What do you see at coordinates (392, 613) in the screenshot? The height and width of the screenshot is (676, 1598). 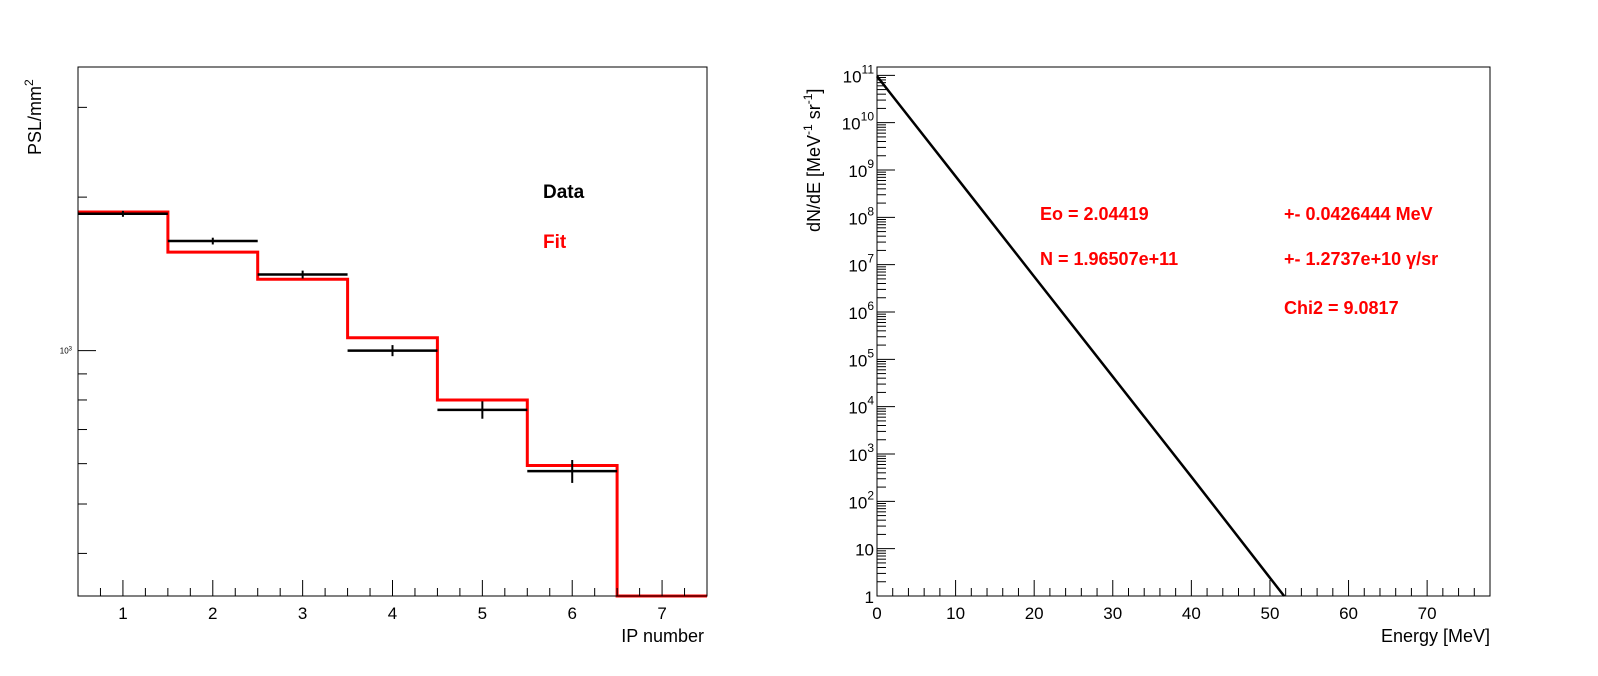 I see `x-tick-label: 4` at bounding box center [392, 613].